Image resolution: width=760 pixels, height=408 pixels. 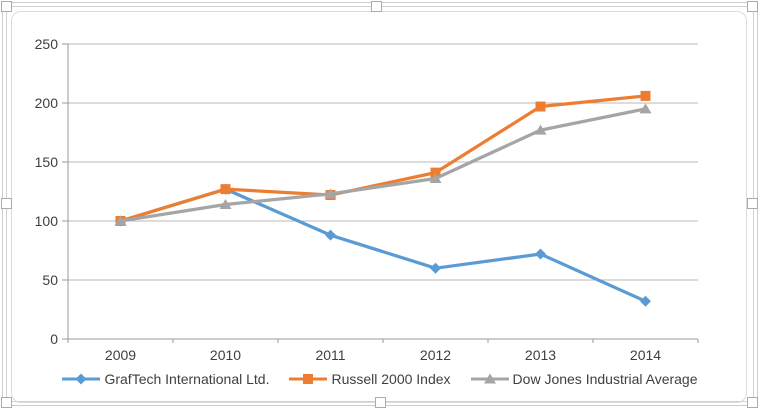 I want to click on x-tick-label: 2012, so click(x=435, y=355).